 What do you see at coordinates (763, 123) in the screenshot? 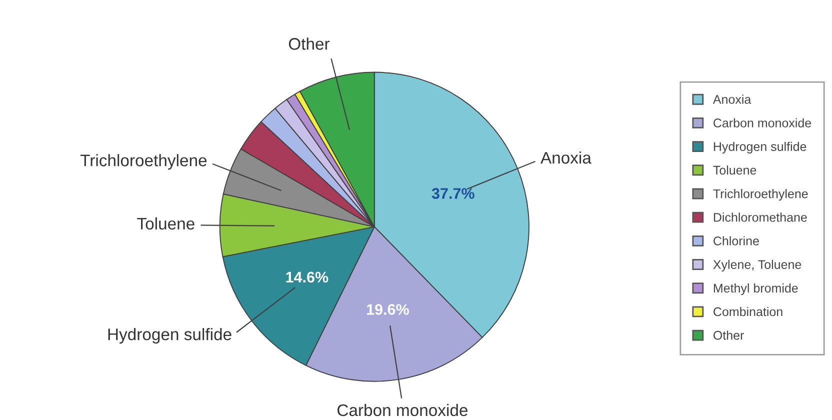
I see `legend-label: Carbon monoxide` at bounding box center [763, 123].